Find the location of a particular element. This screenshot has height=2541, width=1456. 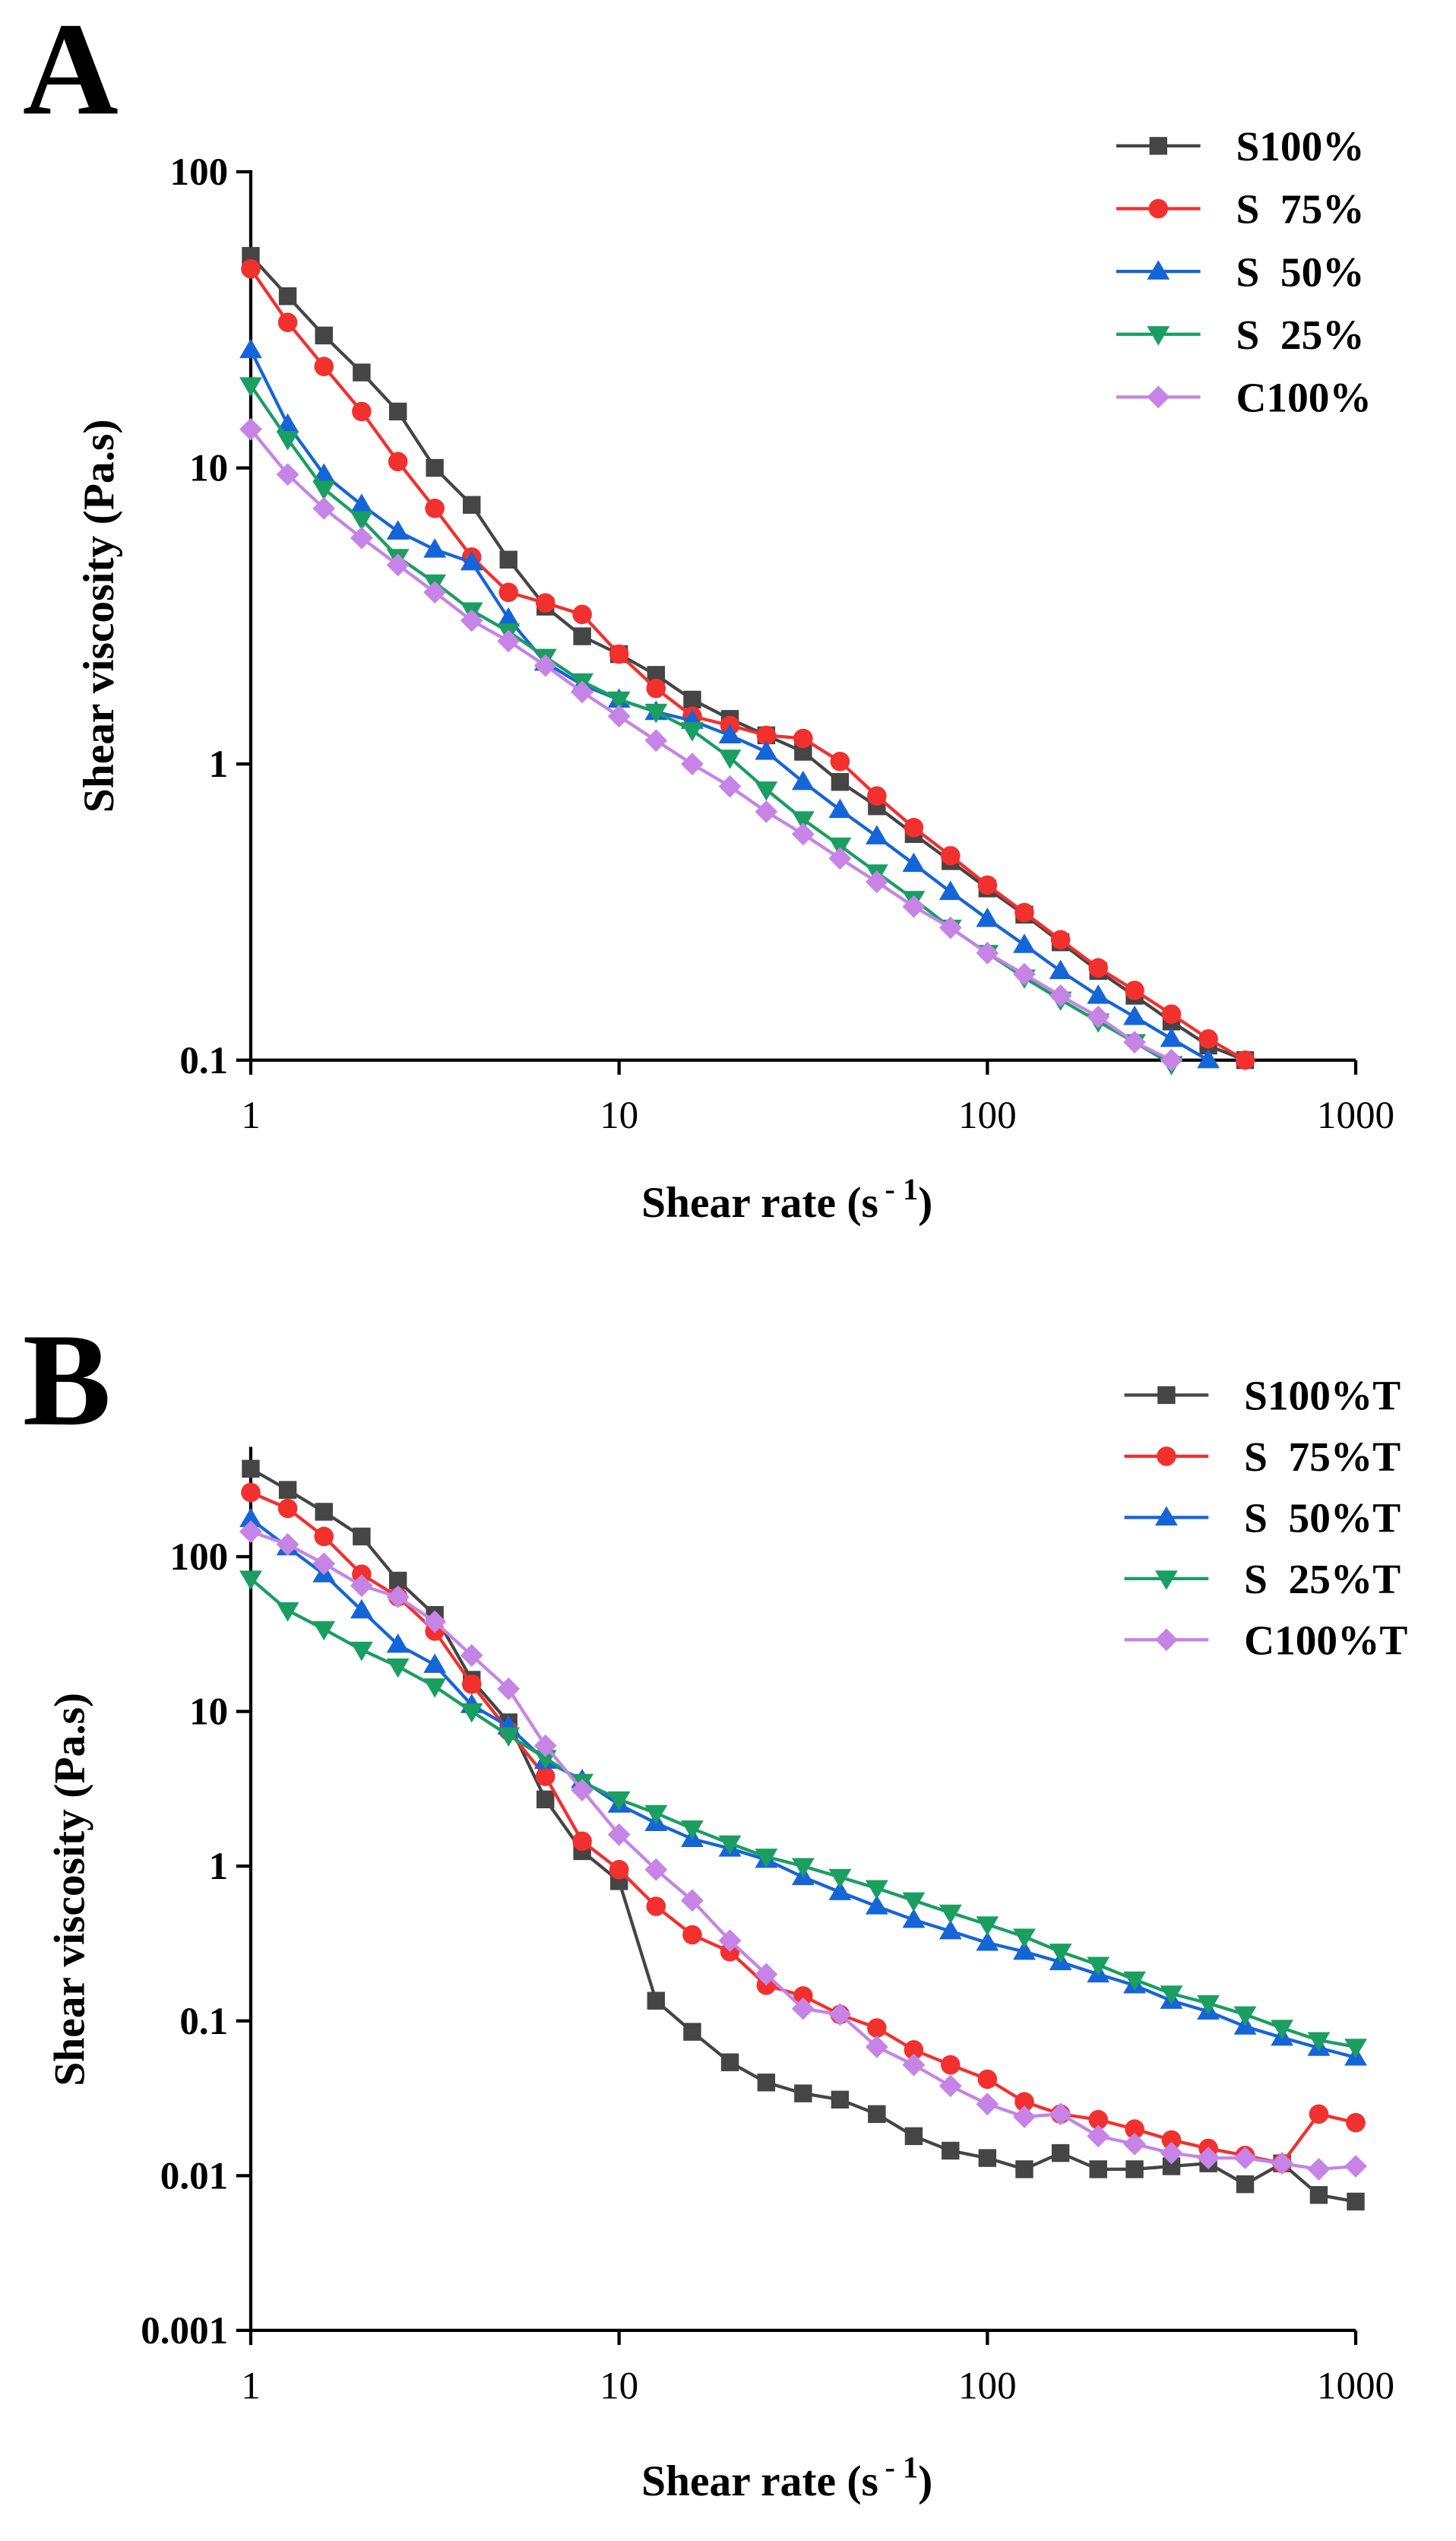

x-axis-label-part: - 1 is located at coordinates (901, 1189).